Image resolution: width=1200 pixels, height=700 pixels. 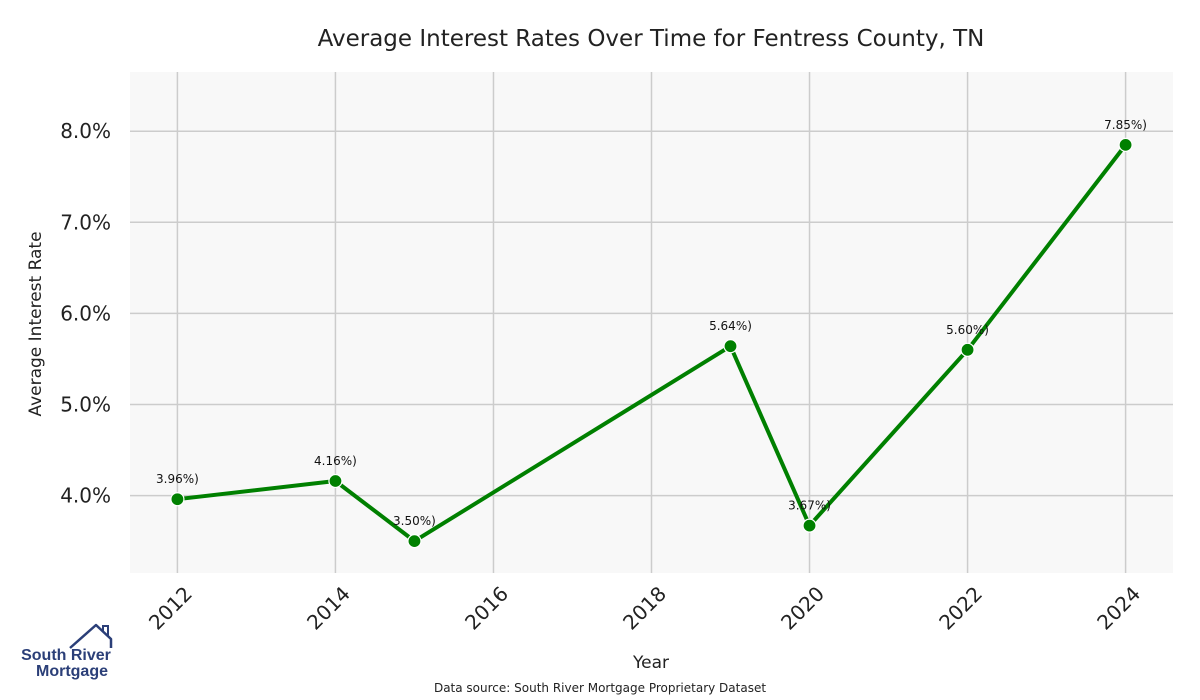 What do you see at coordinates (36, 323) in the screenshot?
I see `y-axis-label: Average Interest Rate` at bounding box center [36, 323].